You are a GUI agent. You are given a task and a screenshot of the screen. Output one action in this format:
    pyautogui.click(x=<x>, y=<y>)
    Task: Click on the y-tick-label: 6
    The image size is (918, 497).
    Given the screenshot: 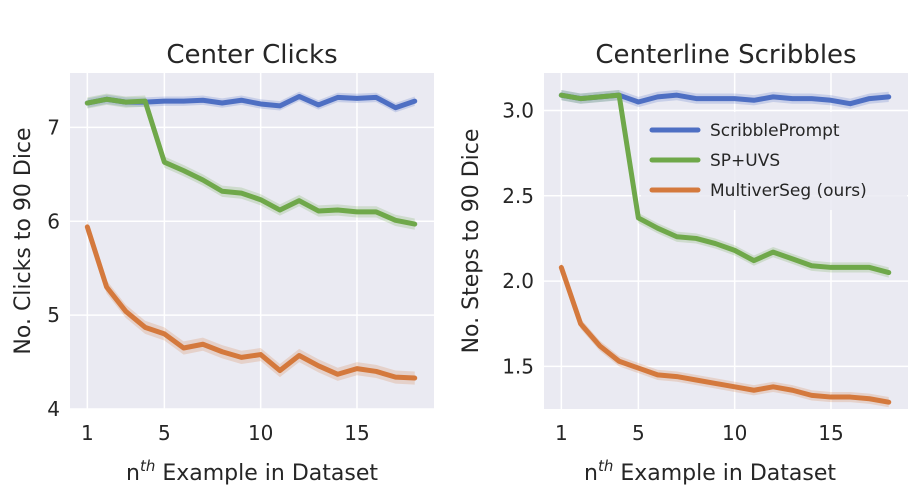 What is the action you would take?
    pyautogui.click(x=53, y=221)
    